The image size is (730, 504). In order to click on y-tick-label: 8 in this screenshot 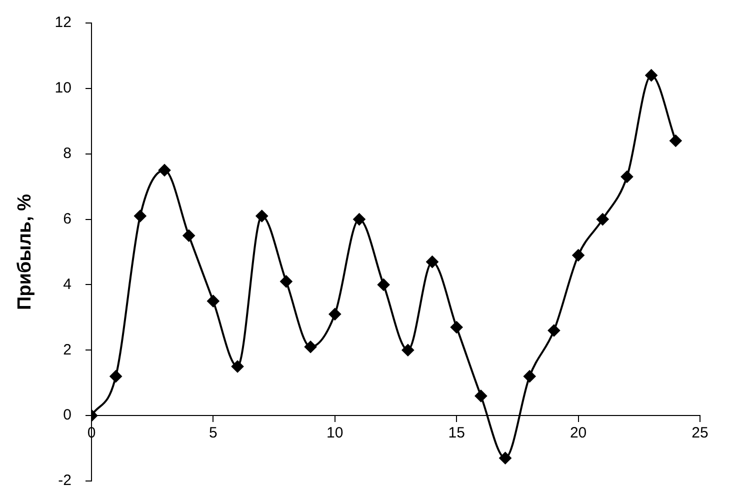, I will do `click(67, 153)`.